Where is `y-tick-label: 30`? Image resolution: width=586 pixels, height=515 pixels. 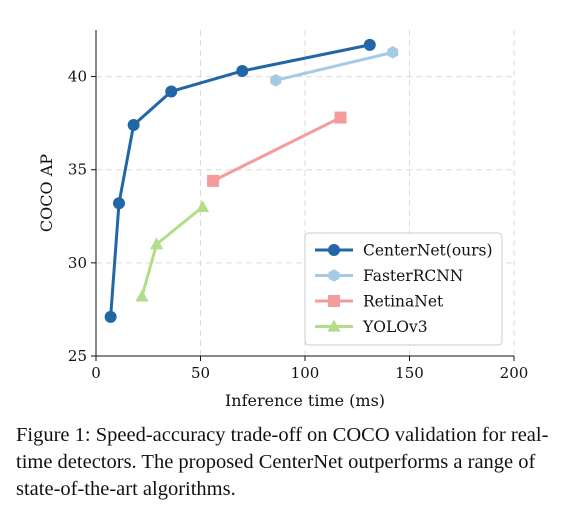
y-tick-label: 30 is located at coordinates (77, 263).